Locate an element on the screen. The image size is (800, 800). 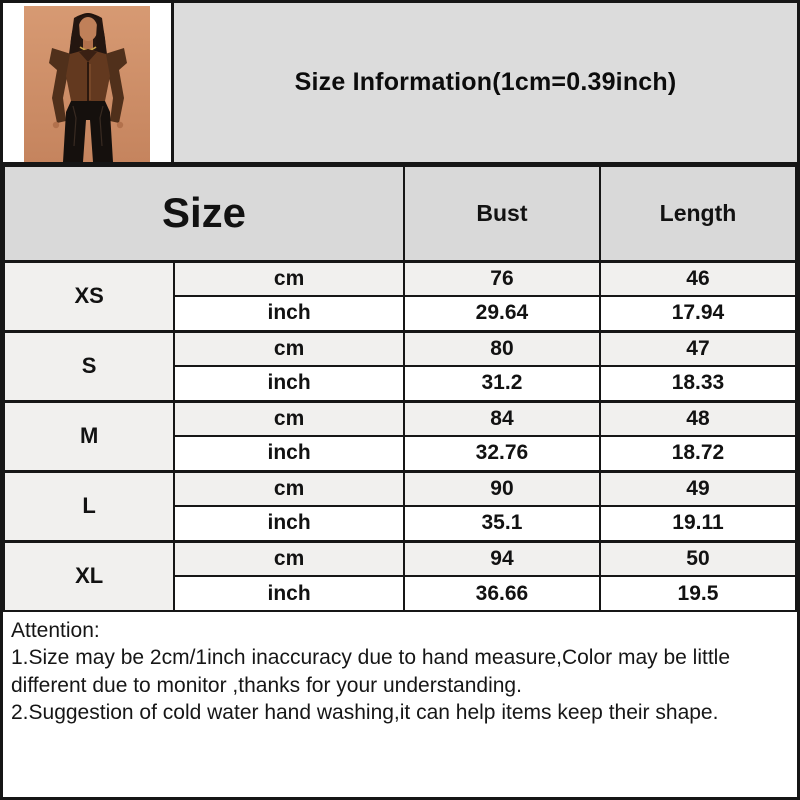
length-value-cell: 18.72 is located at coordinates (697, 453).